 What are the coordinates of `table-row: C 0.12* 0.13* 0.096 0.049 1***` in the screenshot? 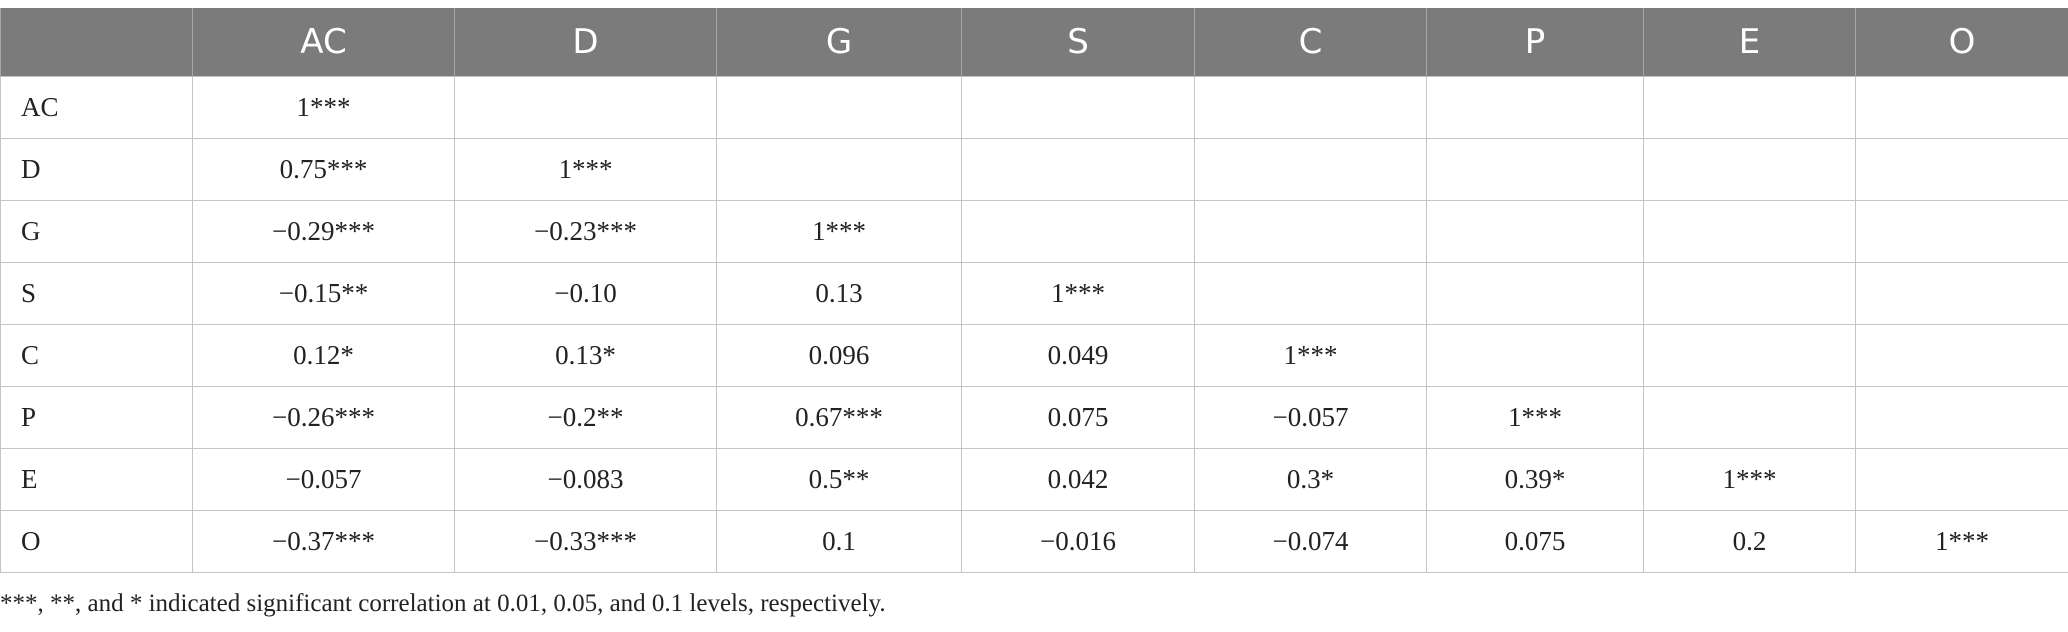 It's located at (1034, 355).